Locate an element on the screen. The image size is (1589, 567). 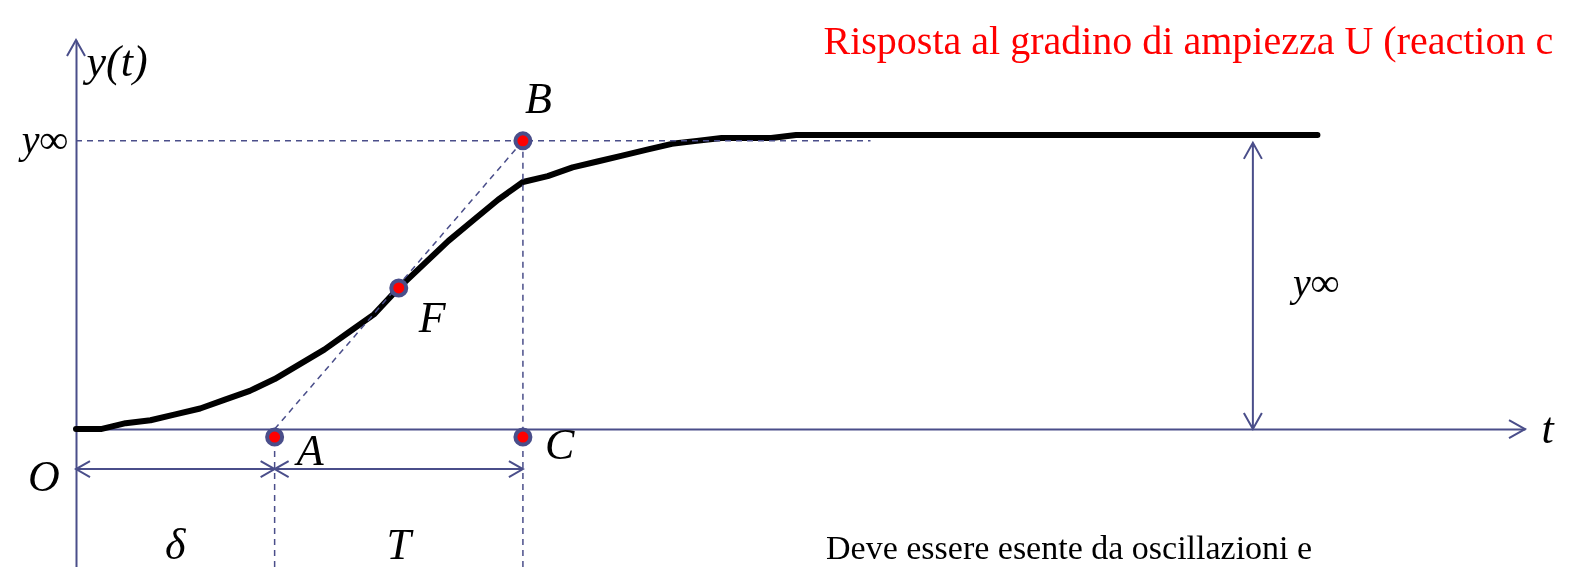
text: B is located at coordinates (538, 98).